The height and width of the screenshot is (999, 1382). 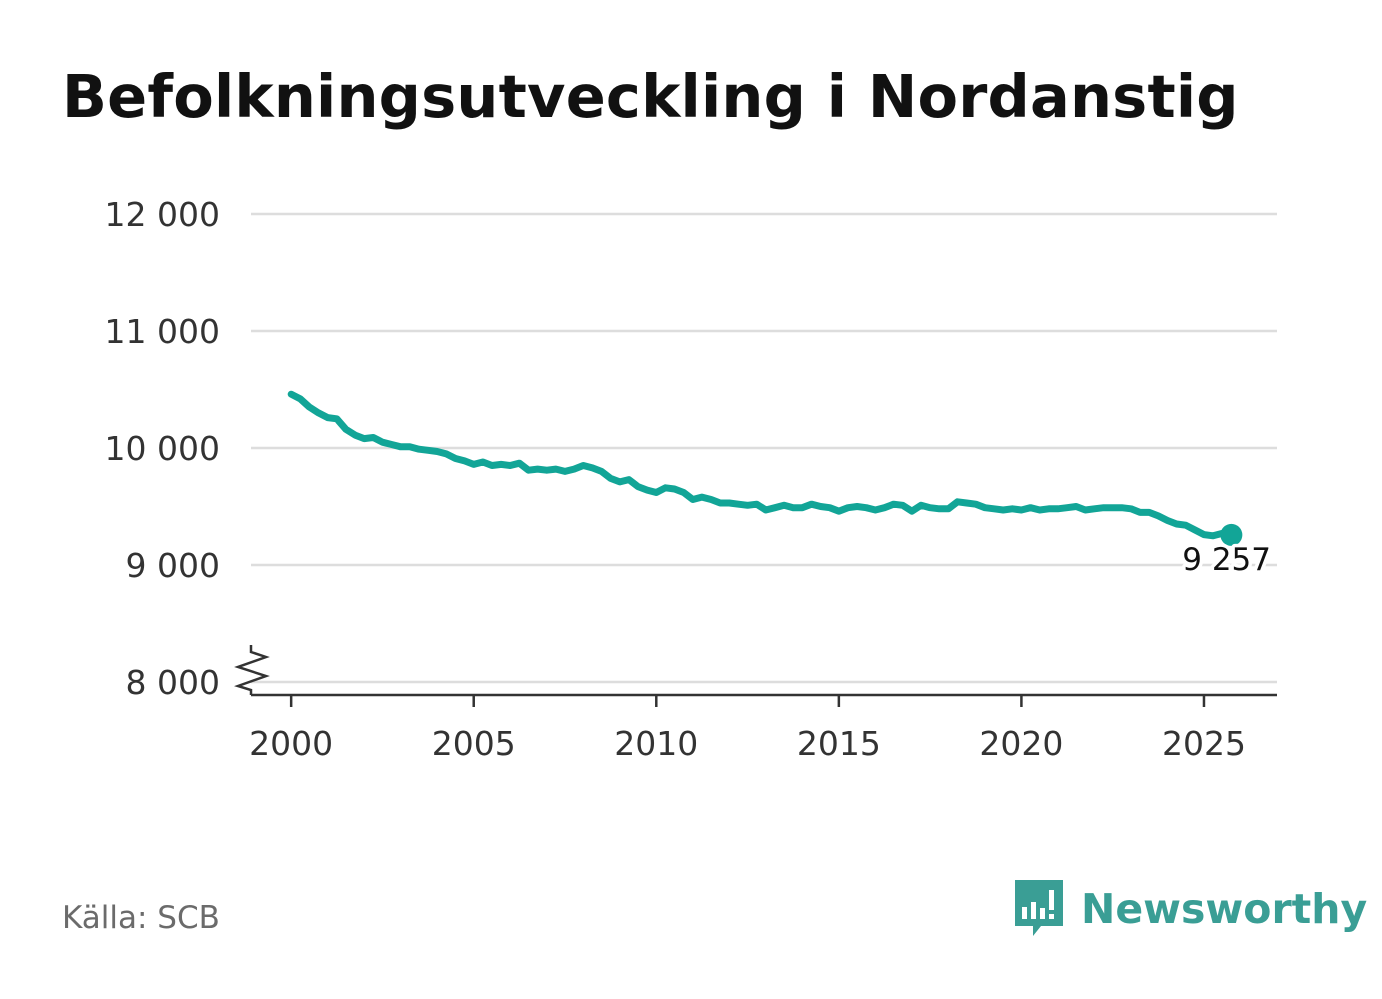 What do you see at coordinates (1021, 743) in the screenshot?
I see `x-tick-label: 2020` at bounding box center [1021, 743].